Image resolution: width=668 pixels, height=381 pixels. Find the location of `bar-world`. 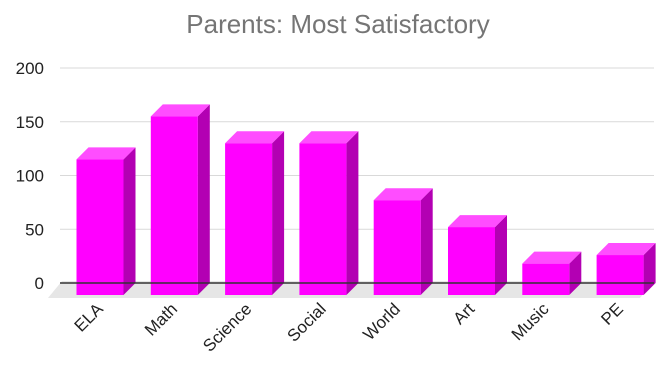

bar-world is located at coordinates (403, 241).